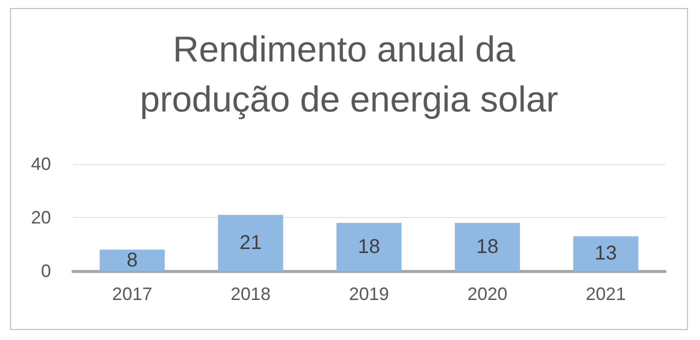  I want to click on x-tick-label: 2017, so click(132, 294).